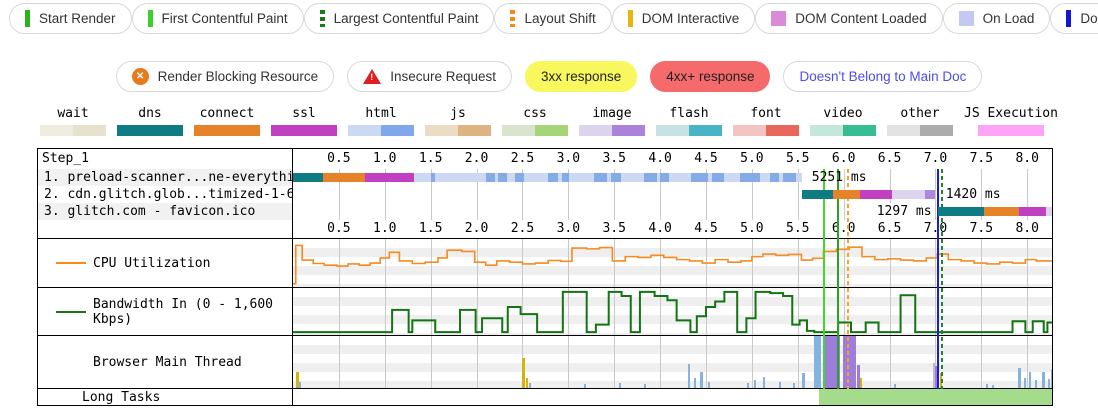 The height and width of the screenshot is (408, 1098). What do you see at coordinates (935, 158) in the screenshot?
I see `axis-tick-label: 7.0` at bounding box center [935, 158].